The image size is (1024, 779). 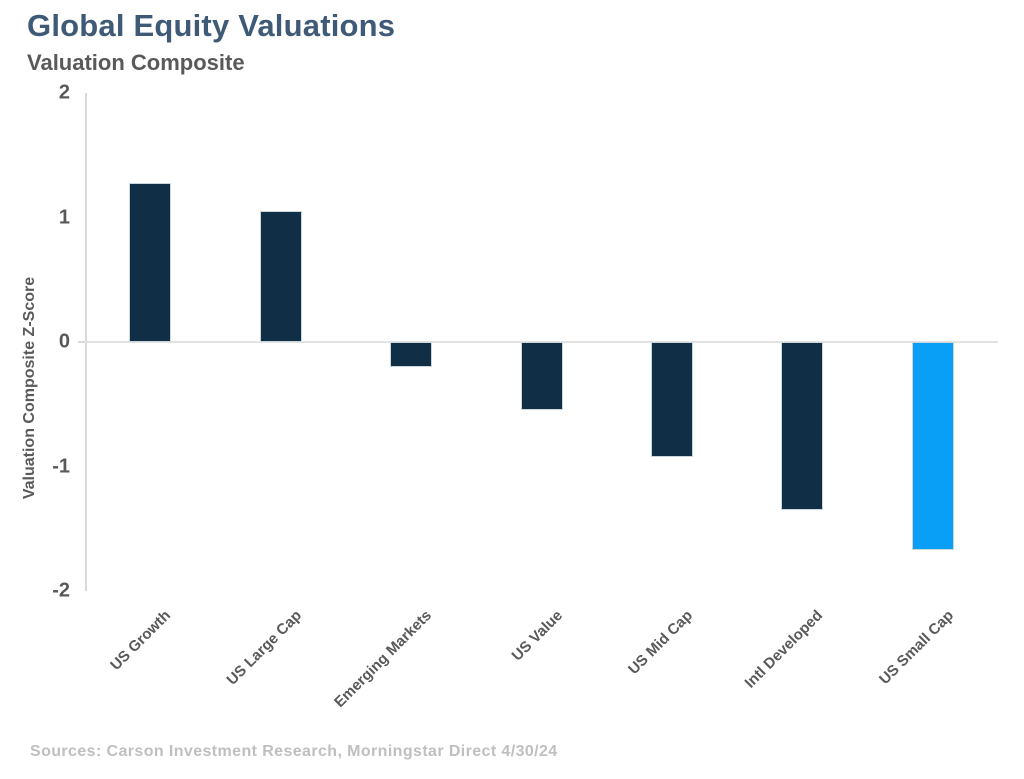 I want to click on bar-us-value, so click(x=541, y=376).